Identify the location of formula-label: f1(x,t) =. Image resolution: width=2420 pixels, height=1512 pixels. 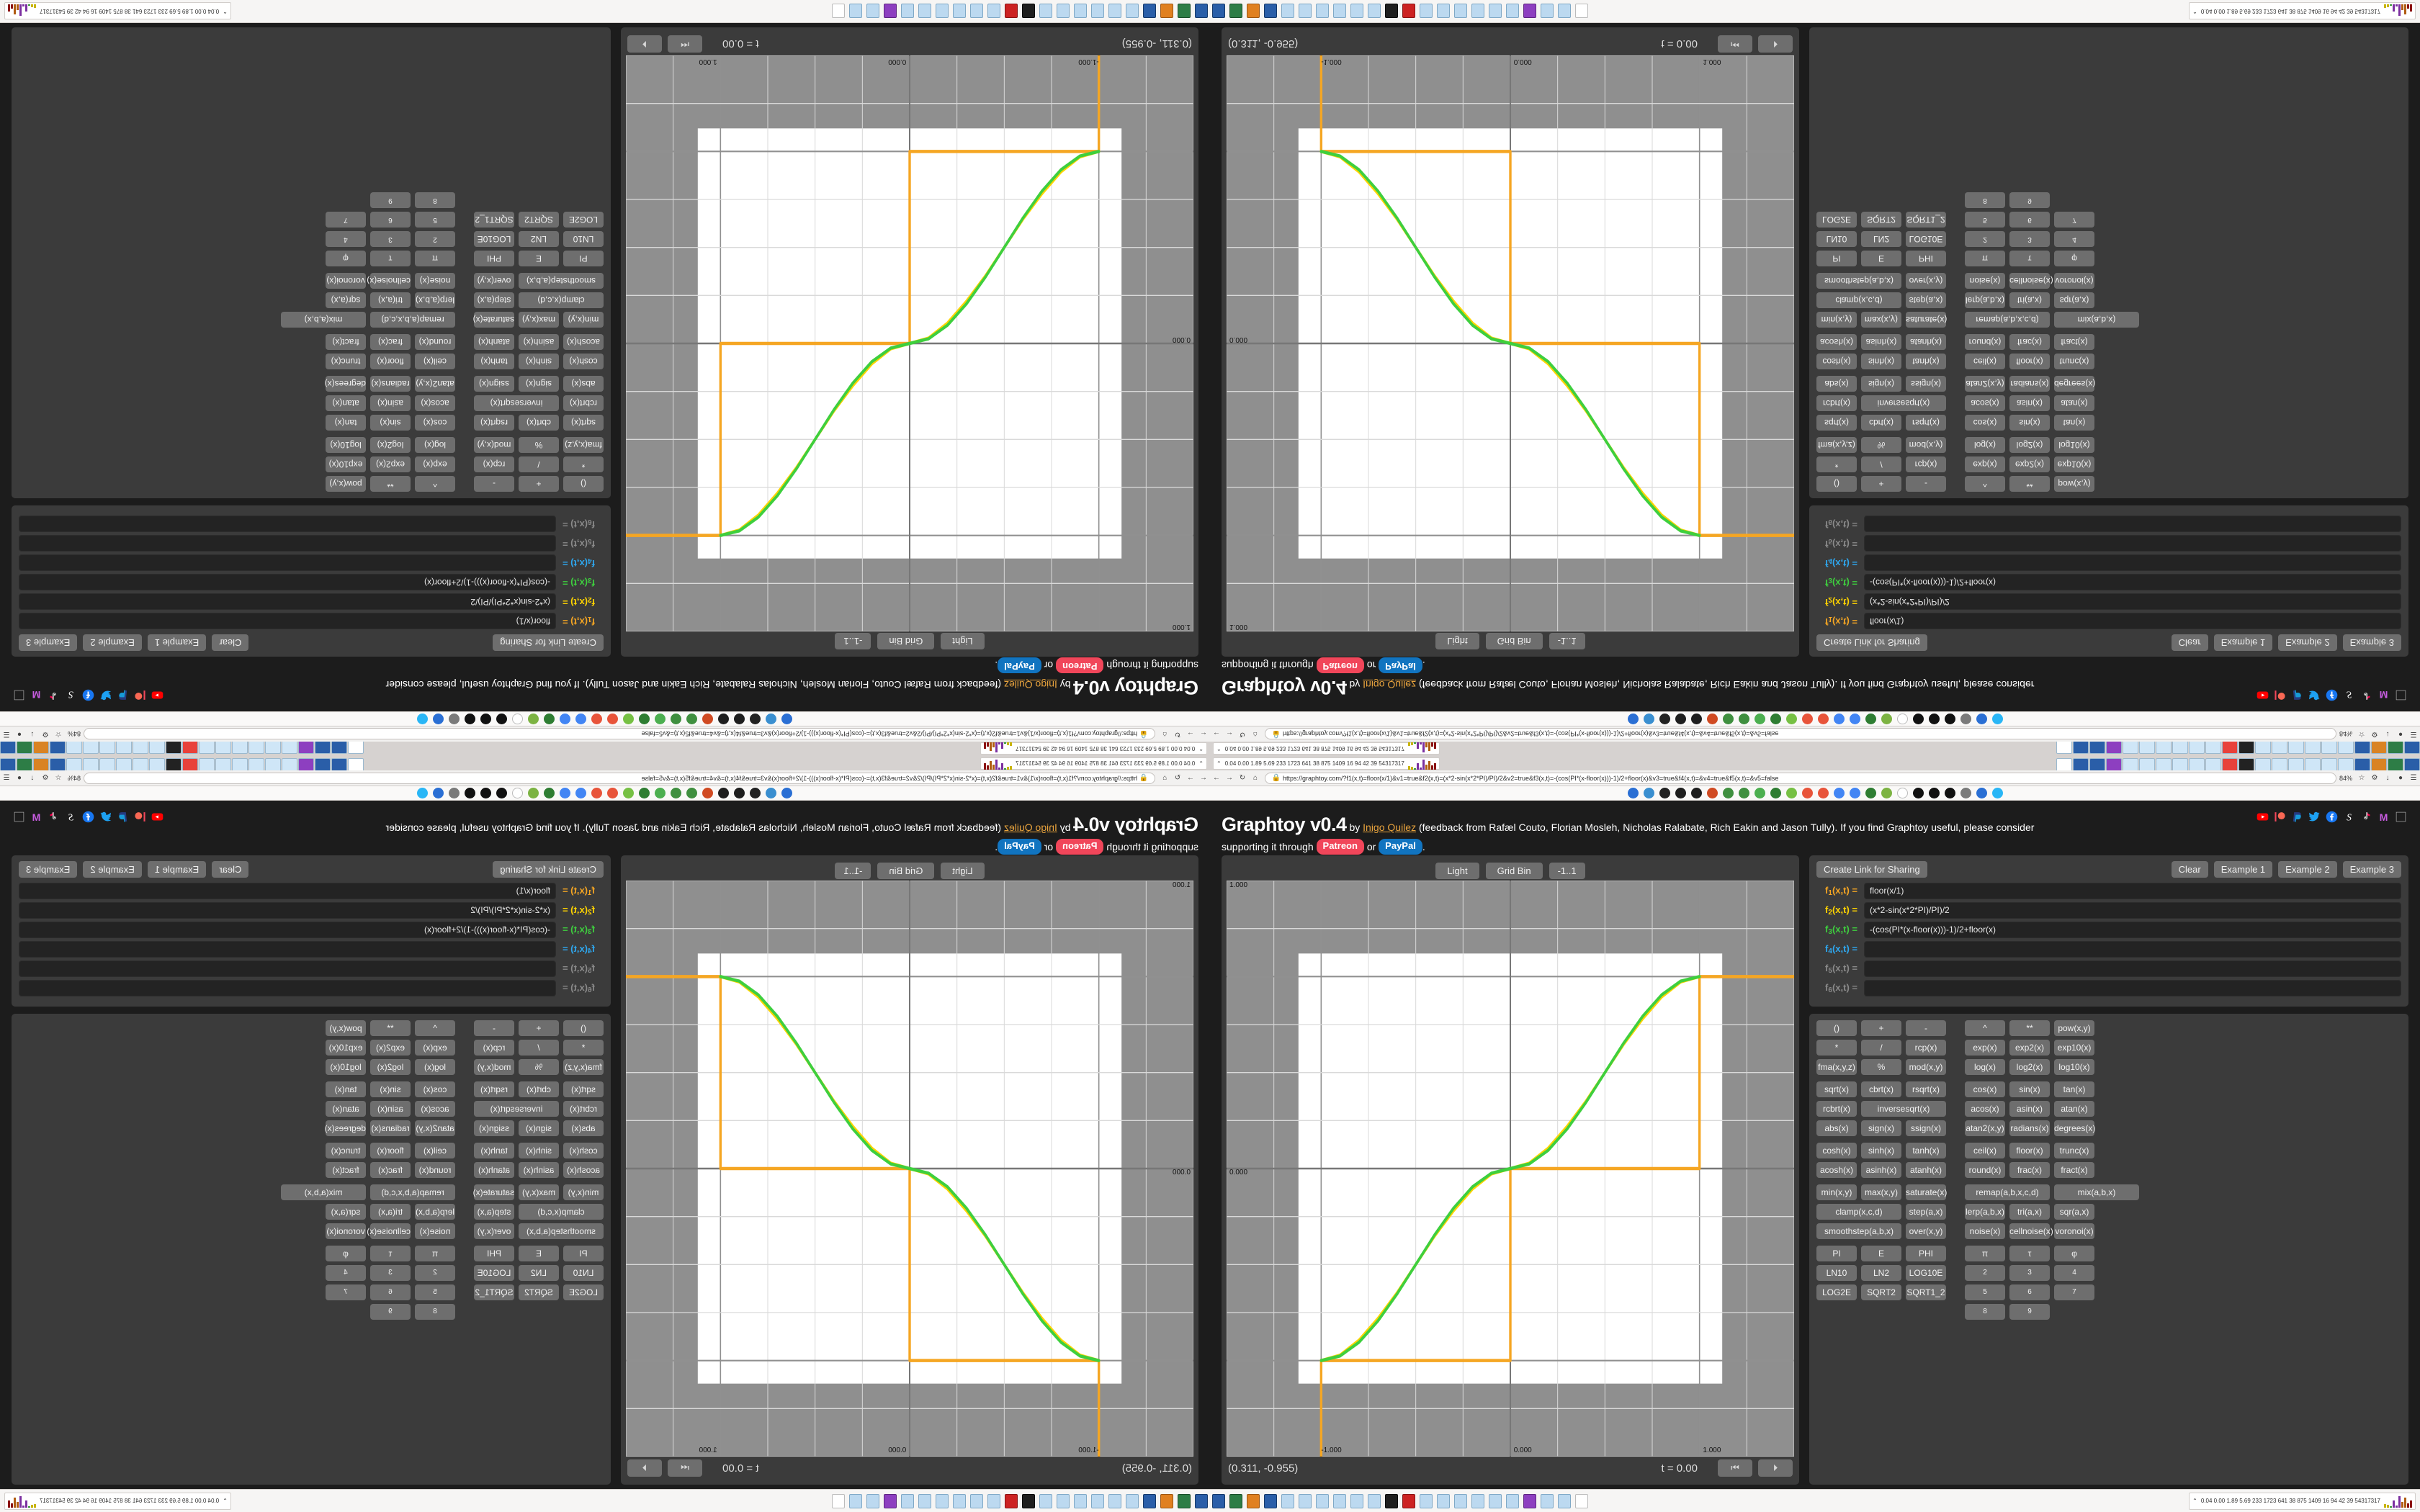
(579, 621).